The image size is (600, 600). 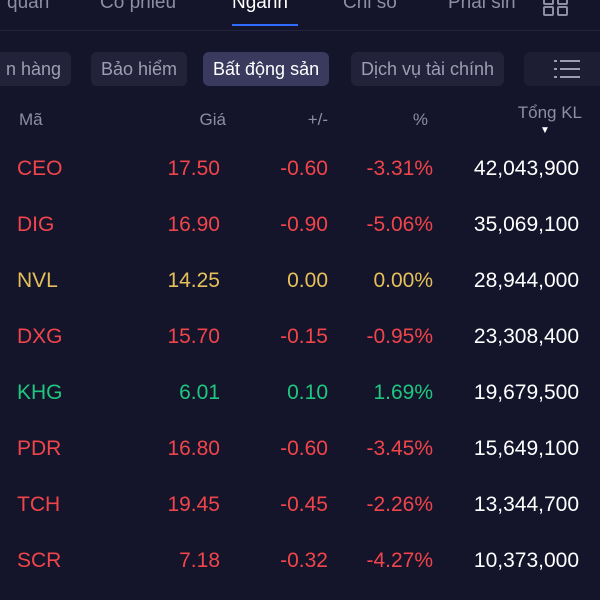 I want to click on table-row: TCH 19.45 -0.45 -2.26% 13,344,700, so click(x=300, y=507).